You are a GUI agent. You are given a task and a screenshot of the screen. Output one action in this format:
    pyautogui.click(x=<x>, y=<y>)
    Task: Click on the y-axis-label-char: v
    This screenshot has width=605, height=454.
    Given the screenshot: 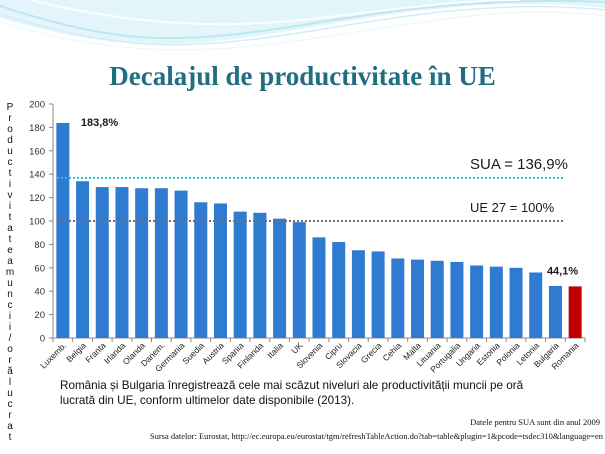 What is the action you would take?
    pyautogui.click(x=10, y=195)
    